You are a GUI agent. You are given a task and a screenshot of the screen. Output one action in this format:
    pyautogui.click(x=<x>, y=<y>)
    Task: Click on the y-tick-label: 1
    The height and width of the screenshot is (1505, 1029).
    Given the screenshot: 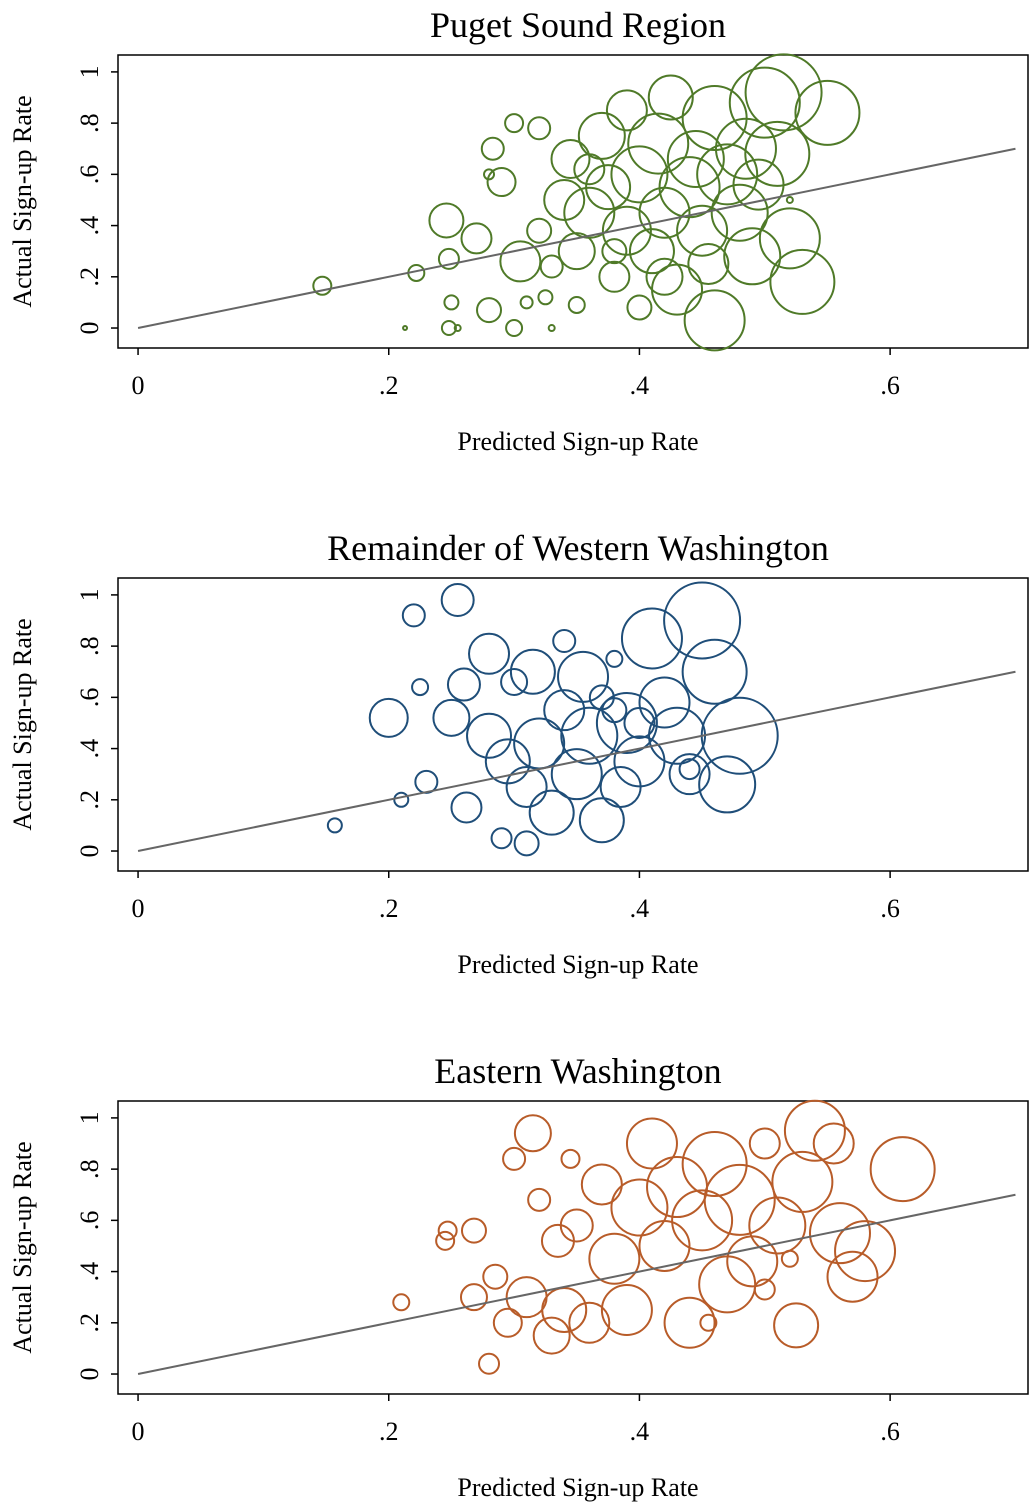 What is the action you would take?
    pyautogui.click(x=89, y=1117)
    